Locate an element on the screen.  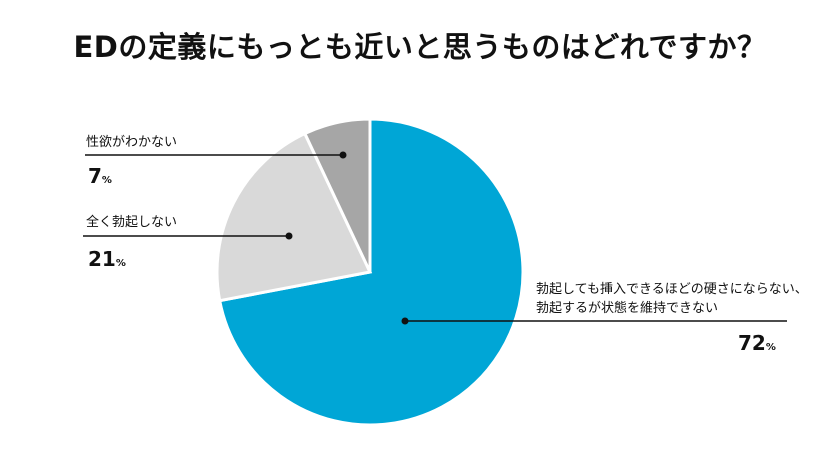
value-slice-3: 7% is located at coordinates (100, 176).